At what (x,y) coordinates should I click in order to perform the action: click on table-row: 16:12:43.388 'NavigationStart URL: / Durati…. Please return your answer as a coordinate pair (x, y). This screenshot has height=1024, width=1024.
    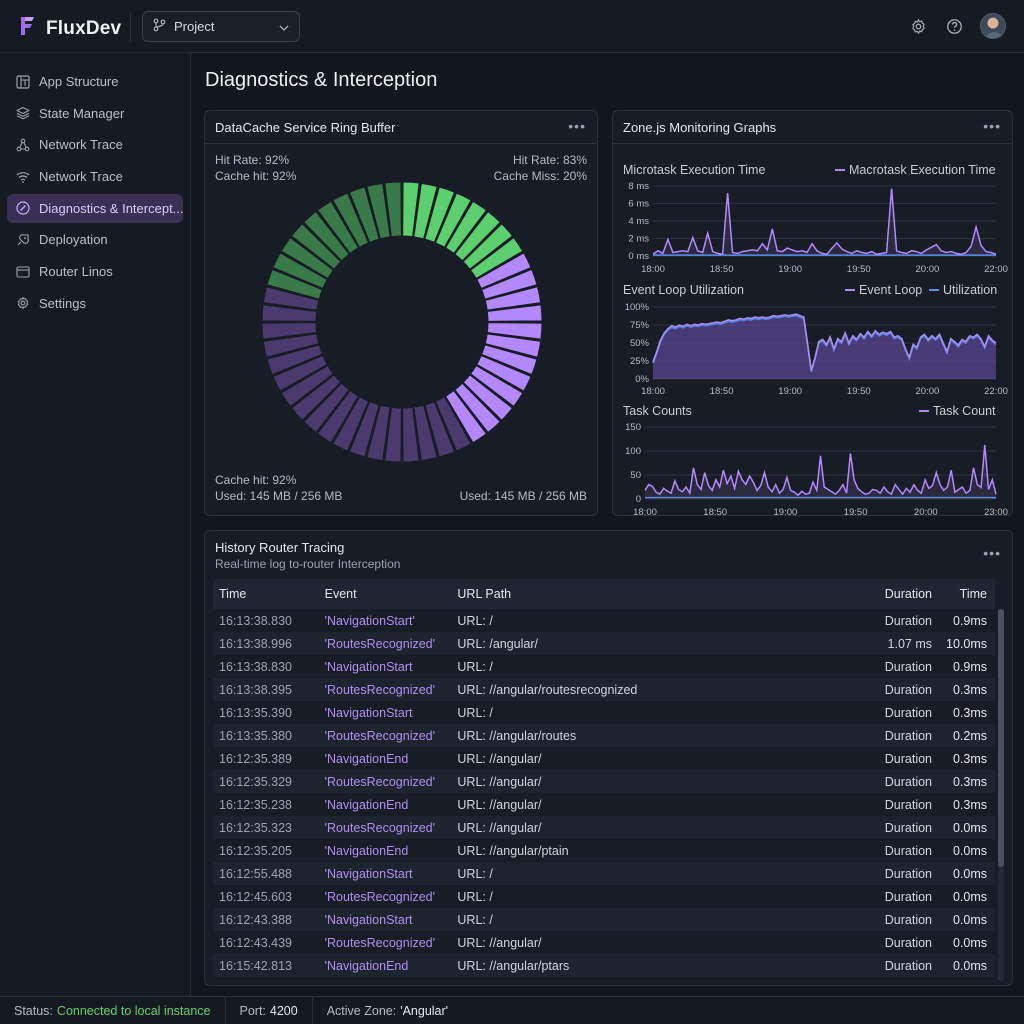
    Looking at the image, I should click on (604, 919).